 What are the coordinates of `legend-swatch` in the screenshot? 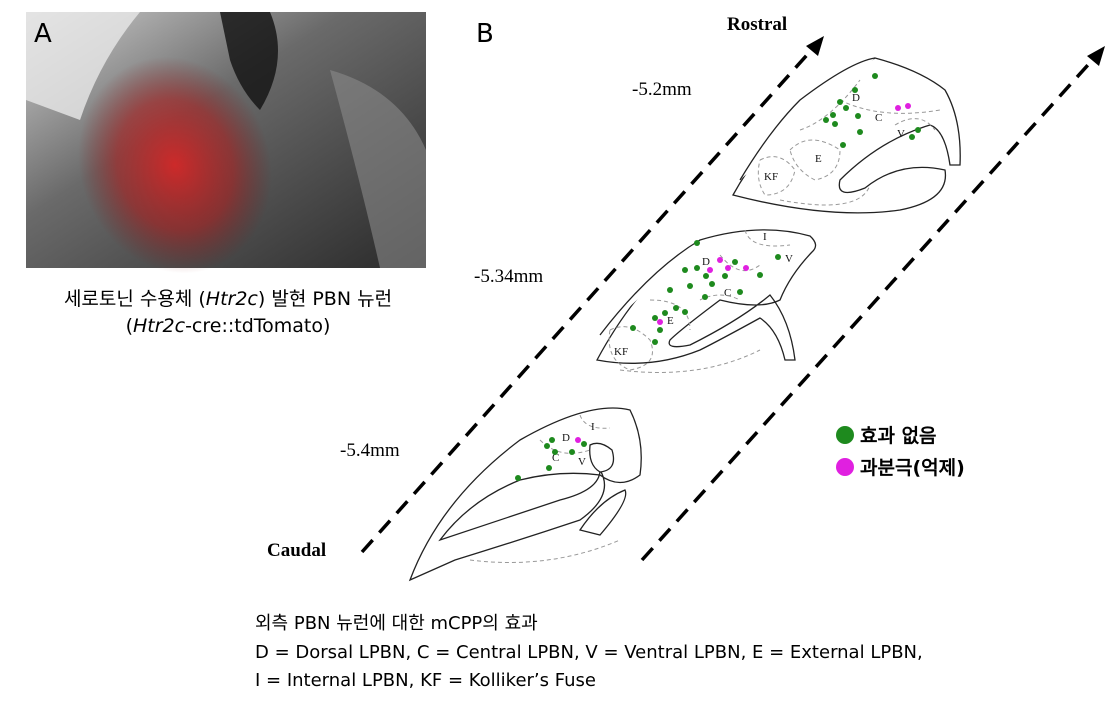 It's located at (845, 435).